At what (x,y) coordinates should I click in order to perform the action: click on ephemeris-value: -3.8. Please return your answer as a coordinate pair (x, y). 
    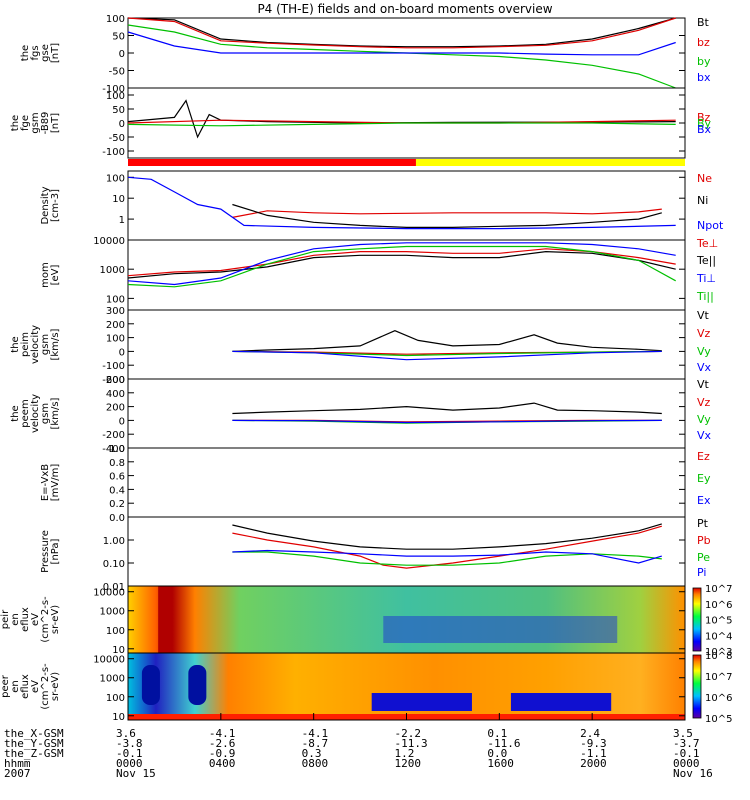
    Looking at the image, I should click on (129, 743).